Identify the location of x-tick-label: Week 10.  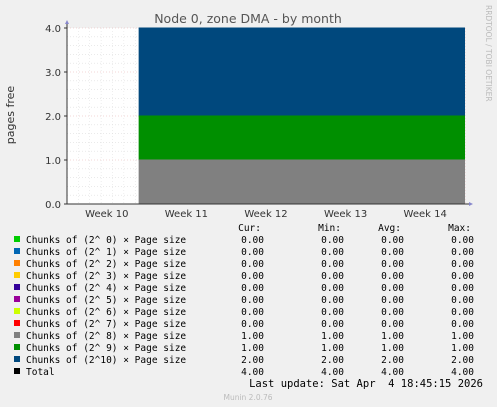
(106, 214).